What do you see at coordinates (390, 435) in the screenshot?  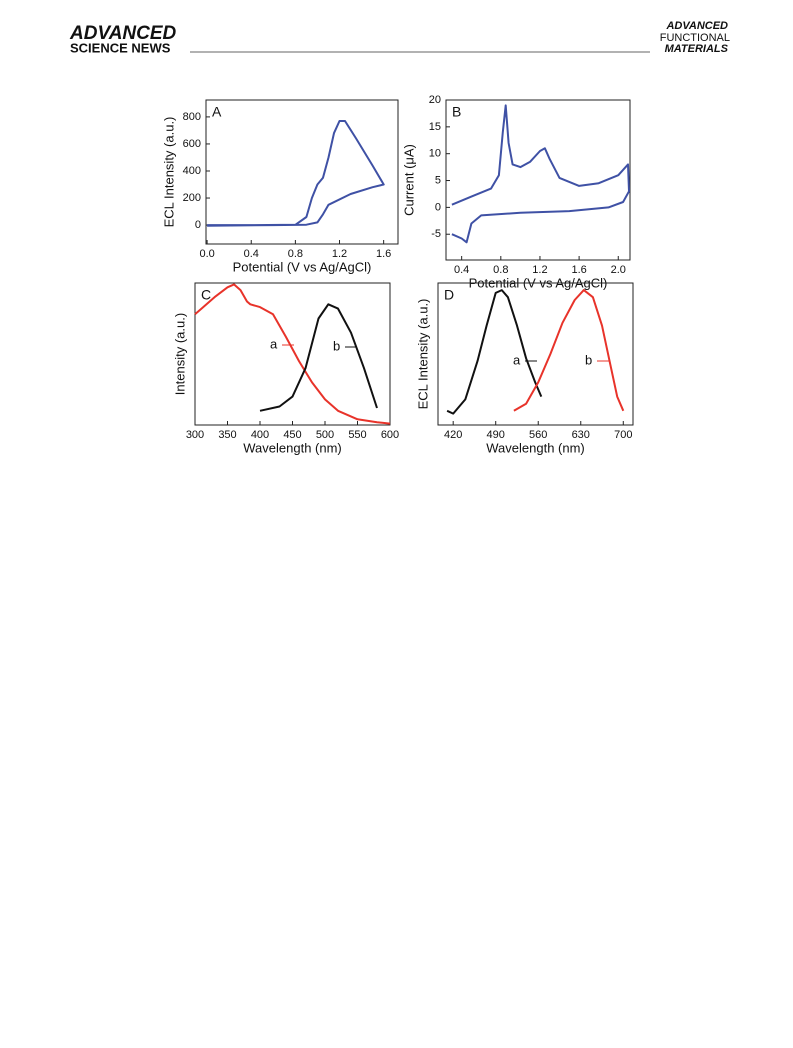 I see `x-tick-label: 600` at bounding box center [390, 435].